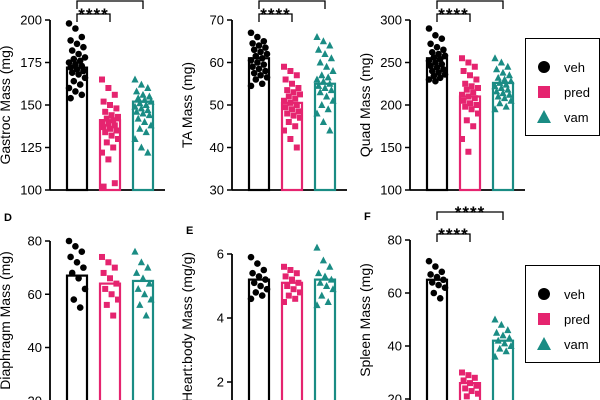  I want to click on y-axis-label: Quad Mass (mg), so click(365, 105).